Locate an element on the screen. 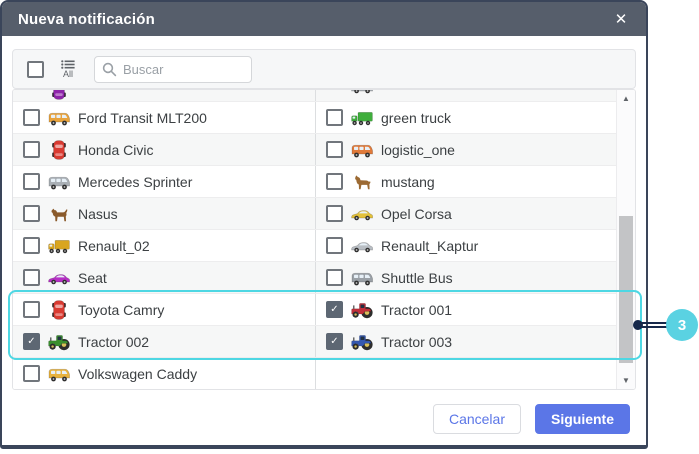 This screenshot has height=454, width=699. search-box is located at coordinates (173, 69).